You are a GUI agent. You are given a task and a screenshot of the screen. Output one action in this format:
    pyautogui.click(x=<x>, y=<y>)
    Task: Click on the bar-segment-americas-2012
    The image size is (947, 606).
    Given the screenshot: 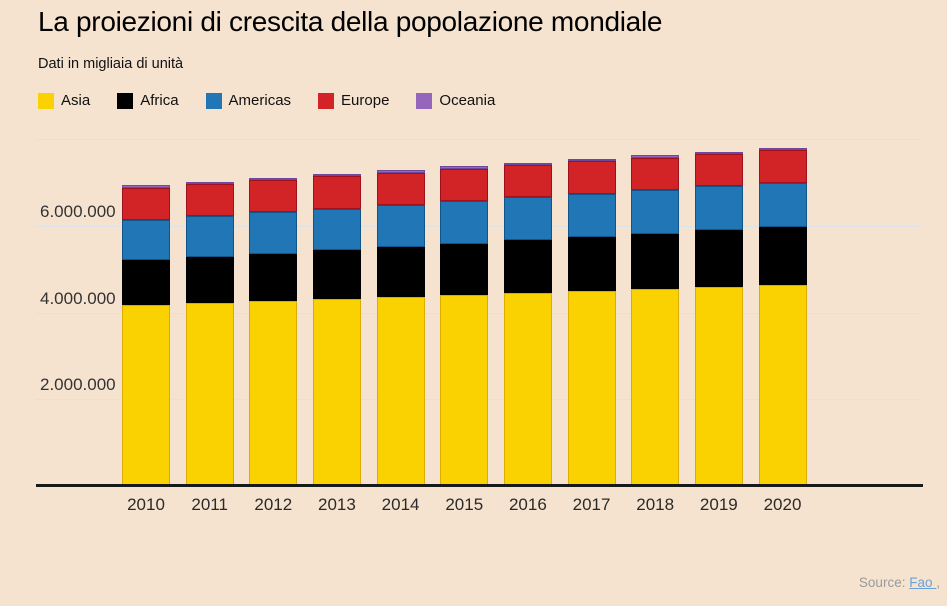 What is the action you would take?
    pyautogui.click(x=273, y=233)
    